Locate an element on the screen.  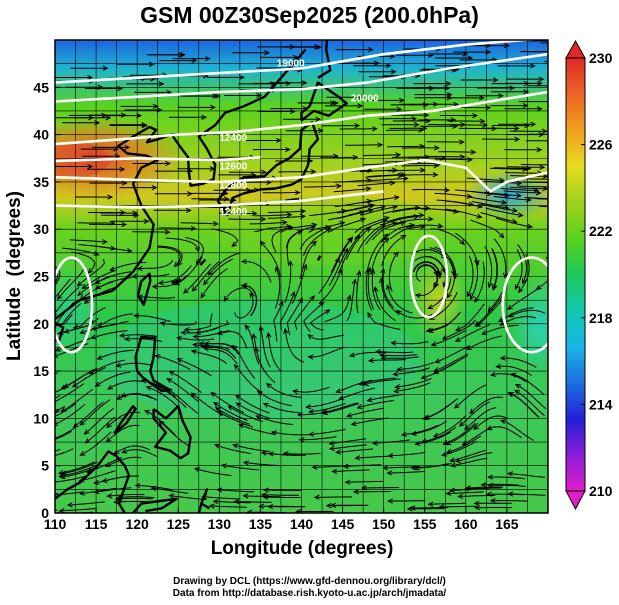
contour-label: 12400 is located at coordinates (233, 212).